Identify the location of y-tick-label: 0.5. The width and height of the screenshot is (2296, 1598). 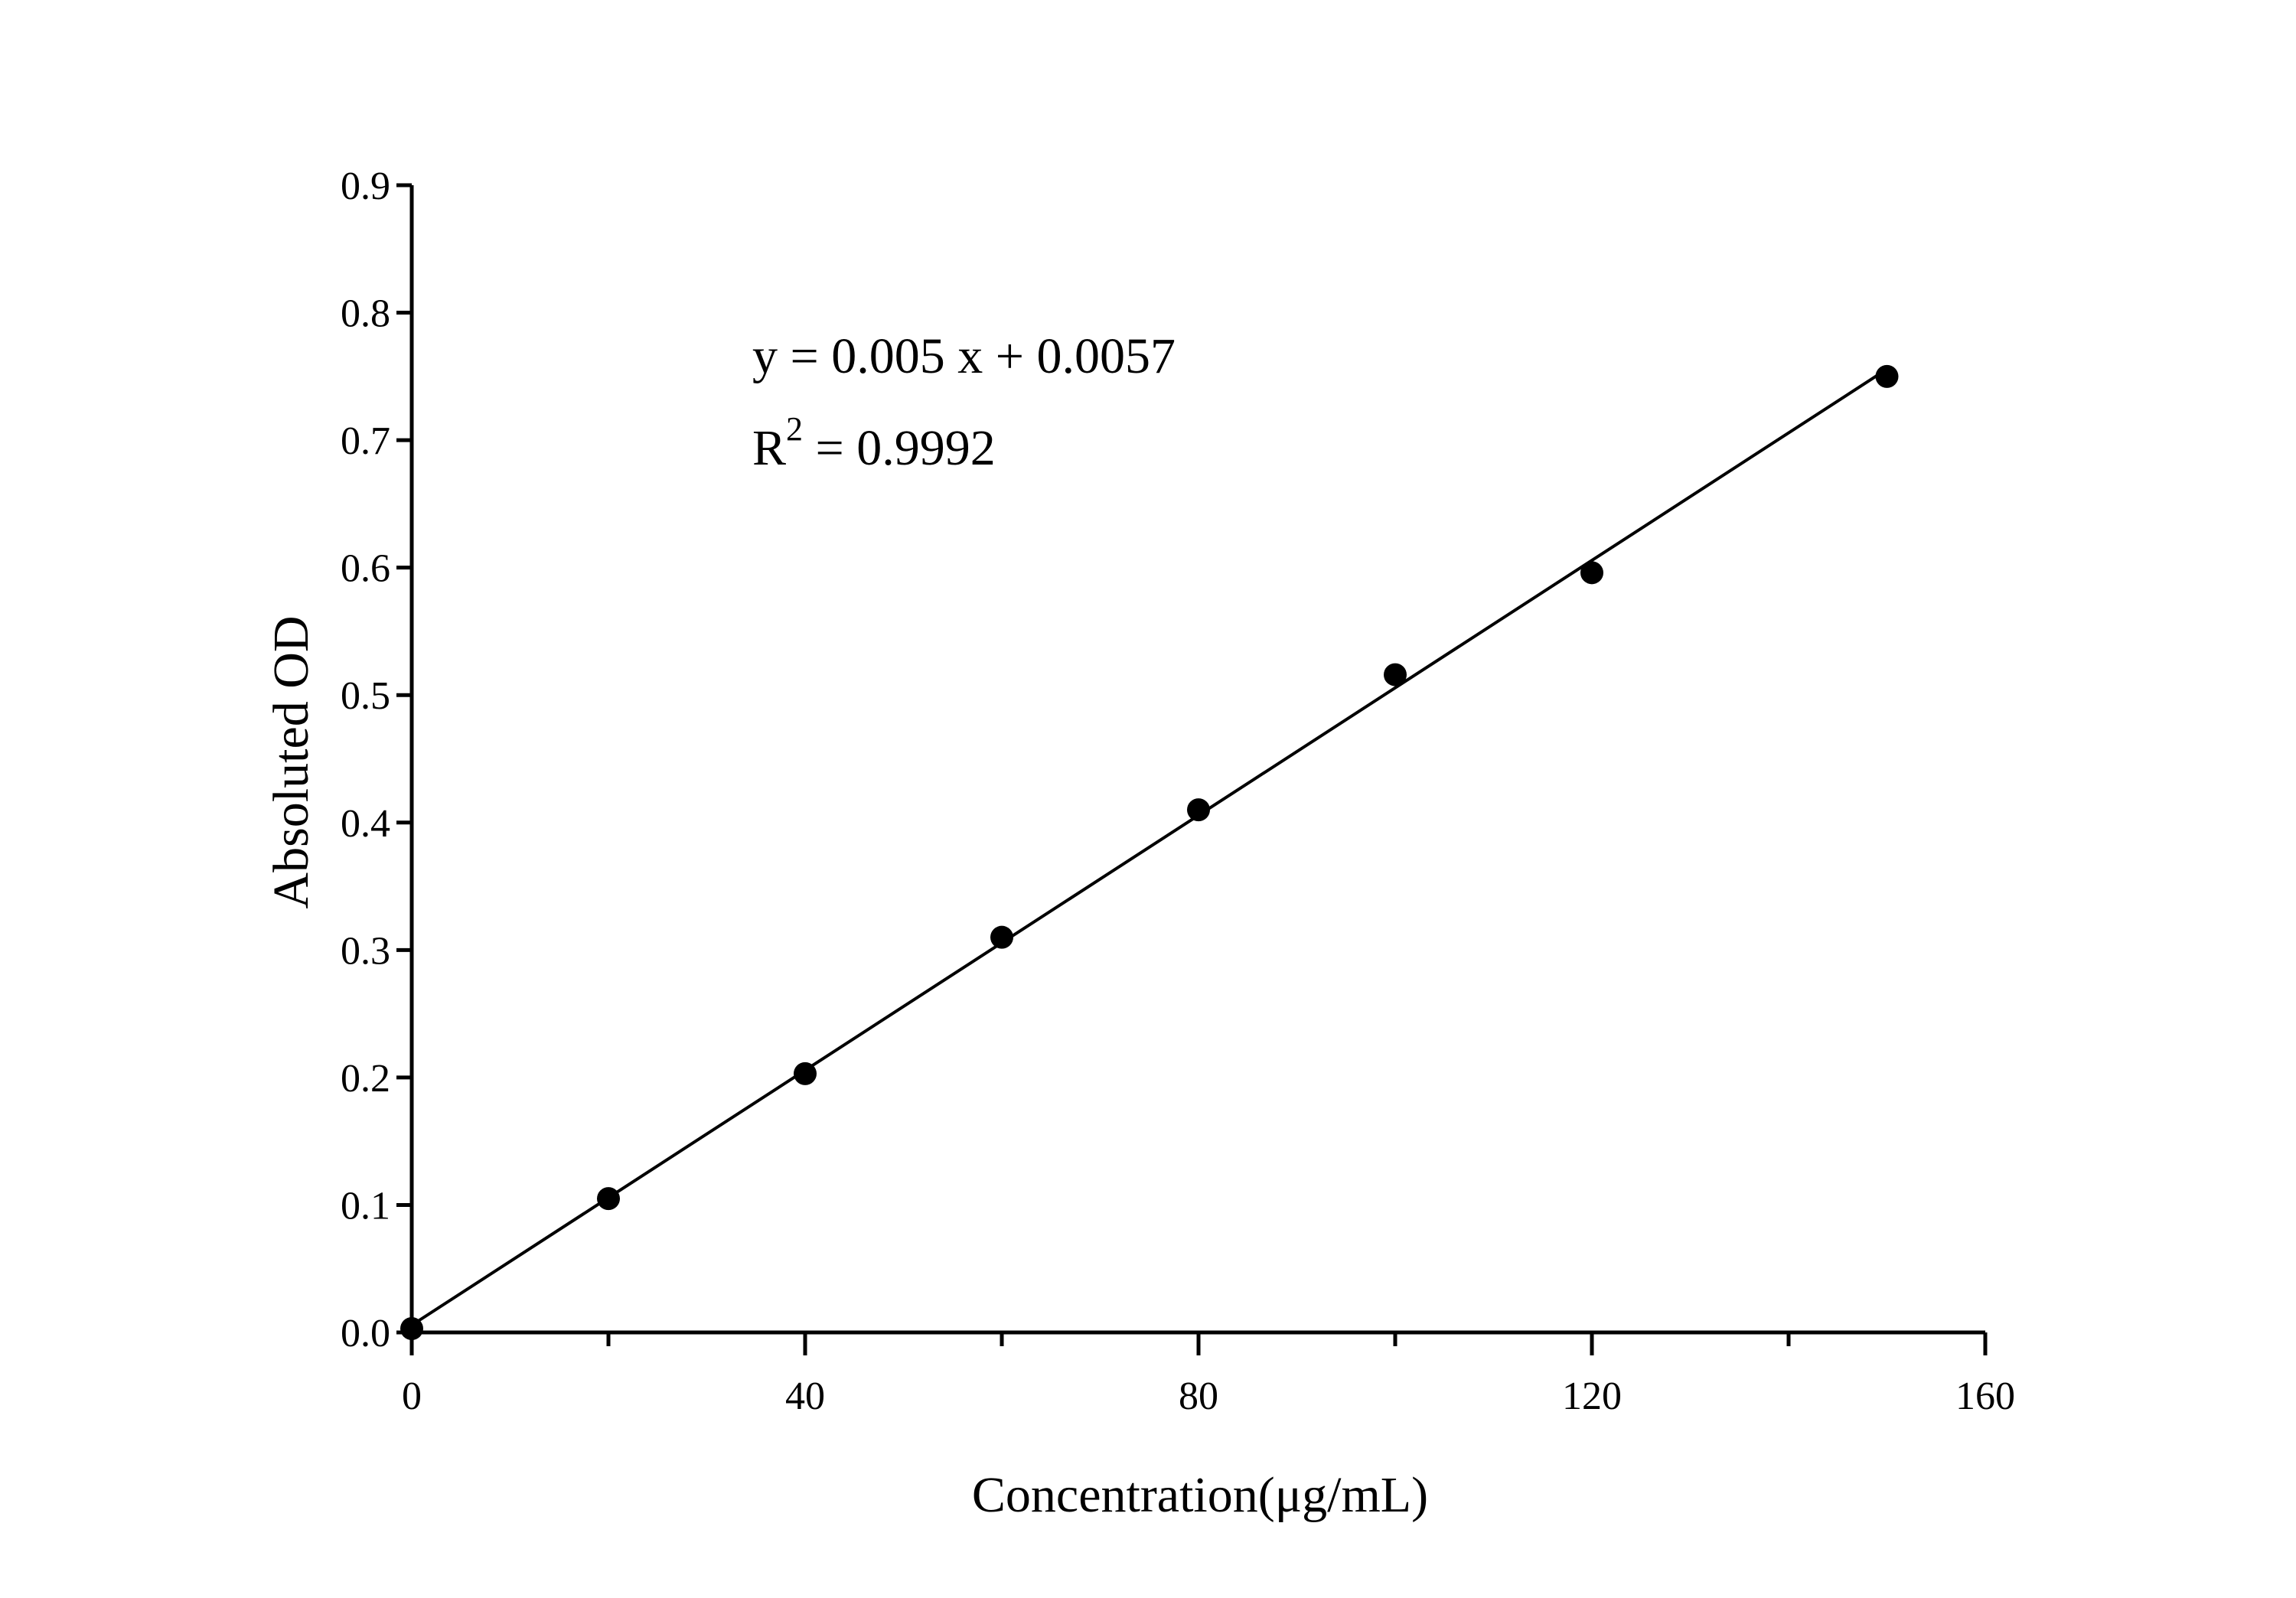
(365, 696).